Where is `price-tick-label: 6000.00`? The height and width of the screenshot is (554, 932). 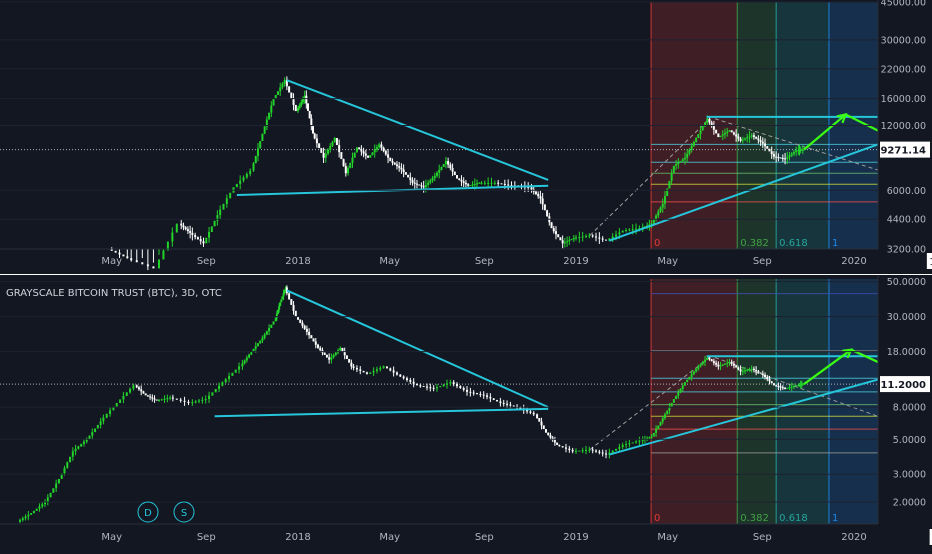
price-tick-label: 6000.00 is located at coordinates (906, 191).